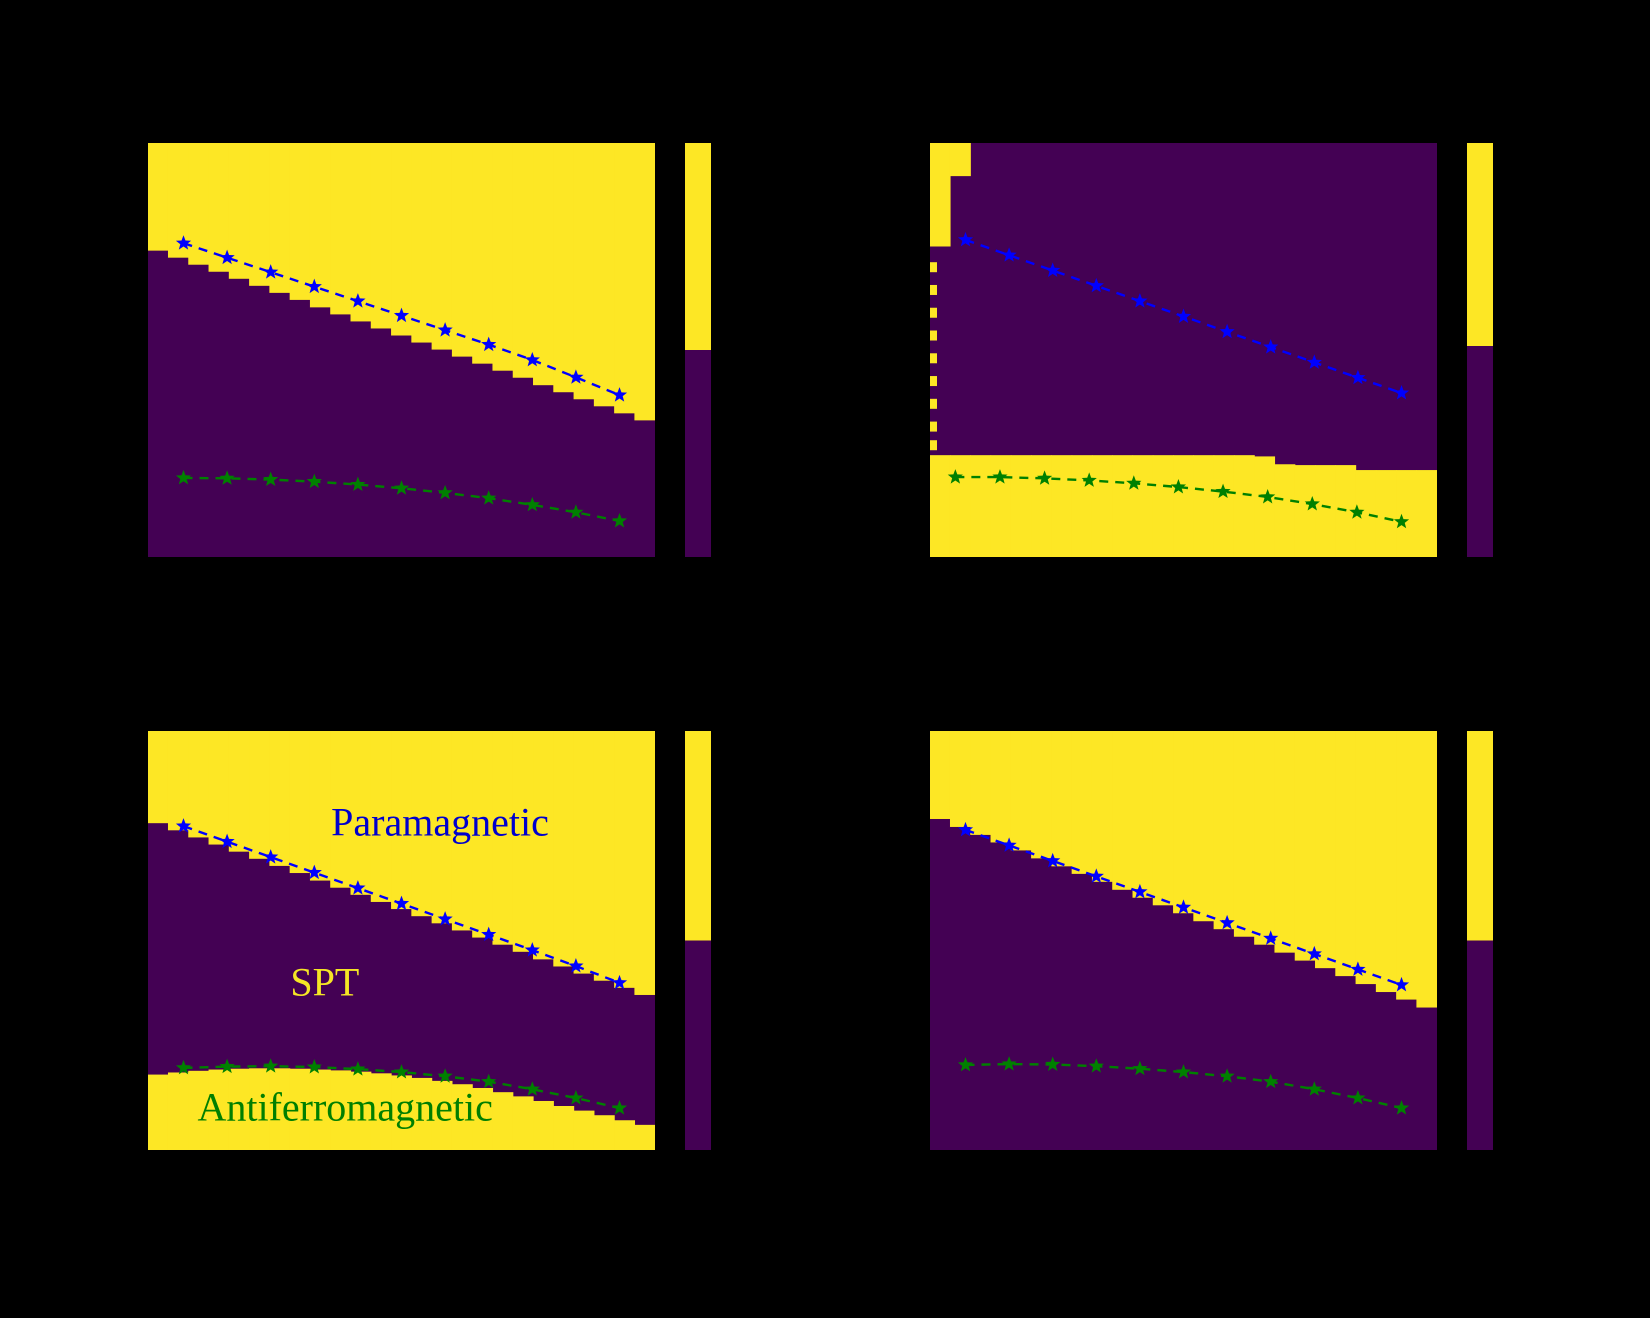  Describe the element at coordinates (698, 940) in the screenshot. I see `colorbar-c` at that location.